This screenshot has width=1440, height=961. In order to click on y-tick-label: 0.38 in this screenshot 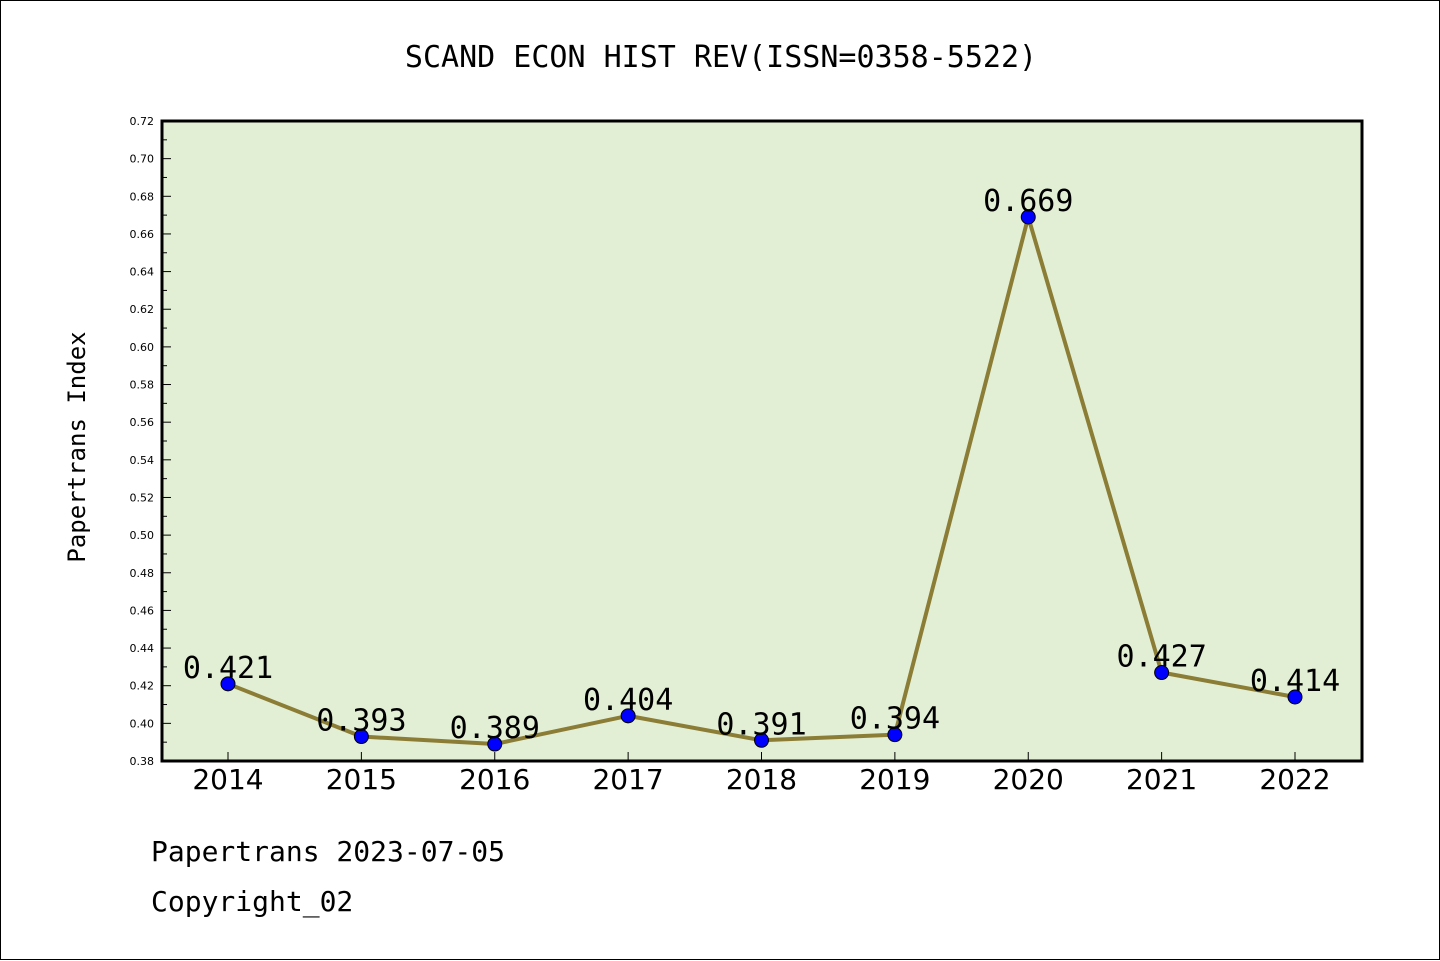, I will do `click(142, 761)`.